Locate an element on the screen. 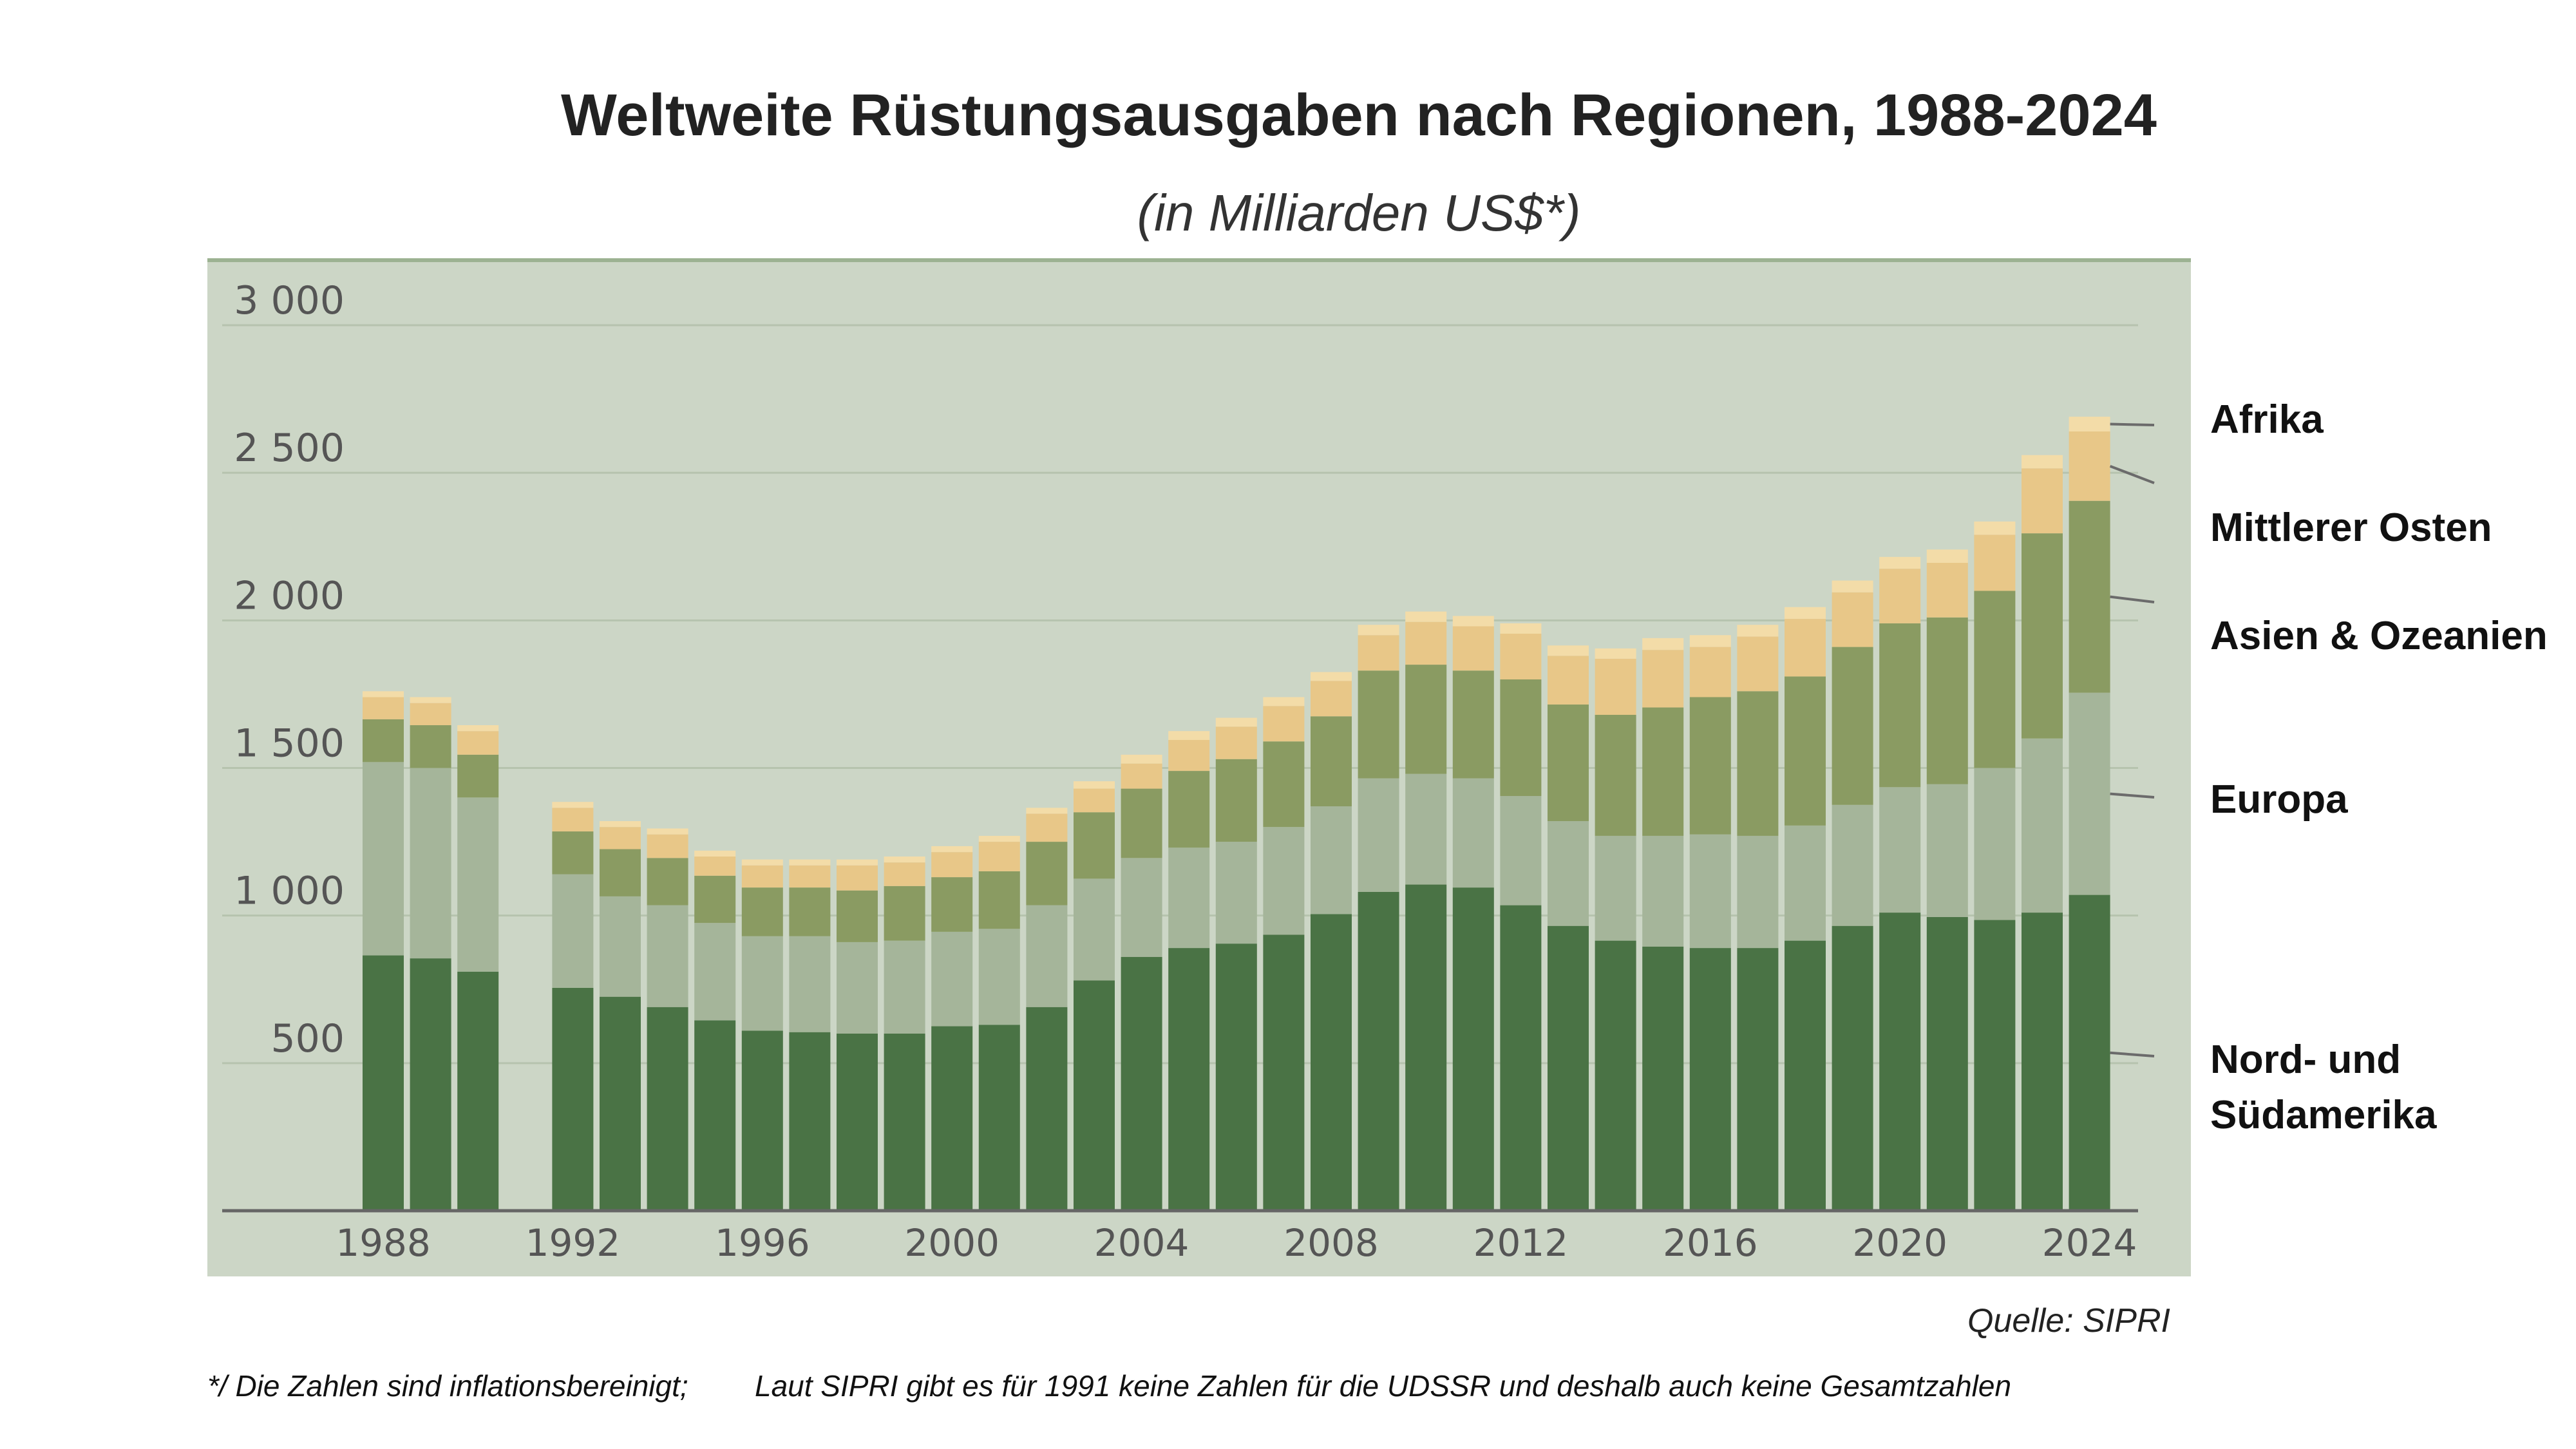 The height and width of the screenshot is (1449, 2576). x-tick-label: 1988 is located at coordinates (383, 1243).